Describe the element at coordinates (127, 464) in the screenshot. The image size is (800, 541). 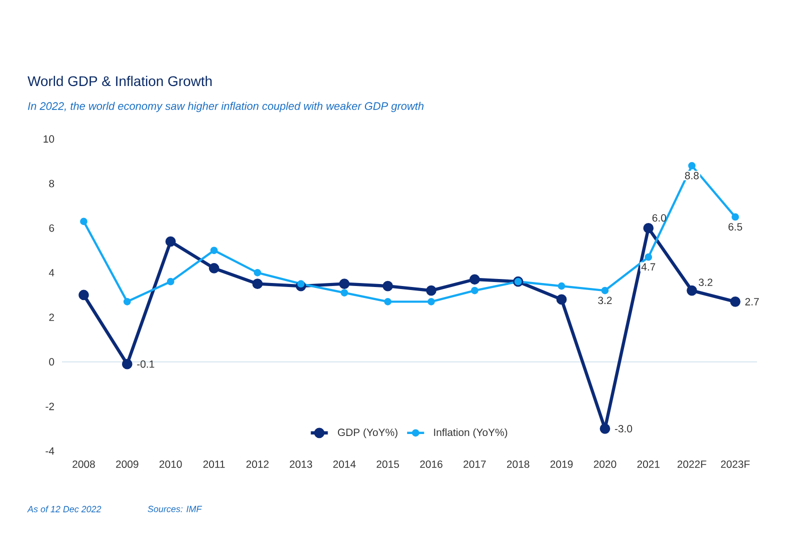
I see `x-tick-label: 2009` at that location.